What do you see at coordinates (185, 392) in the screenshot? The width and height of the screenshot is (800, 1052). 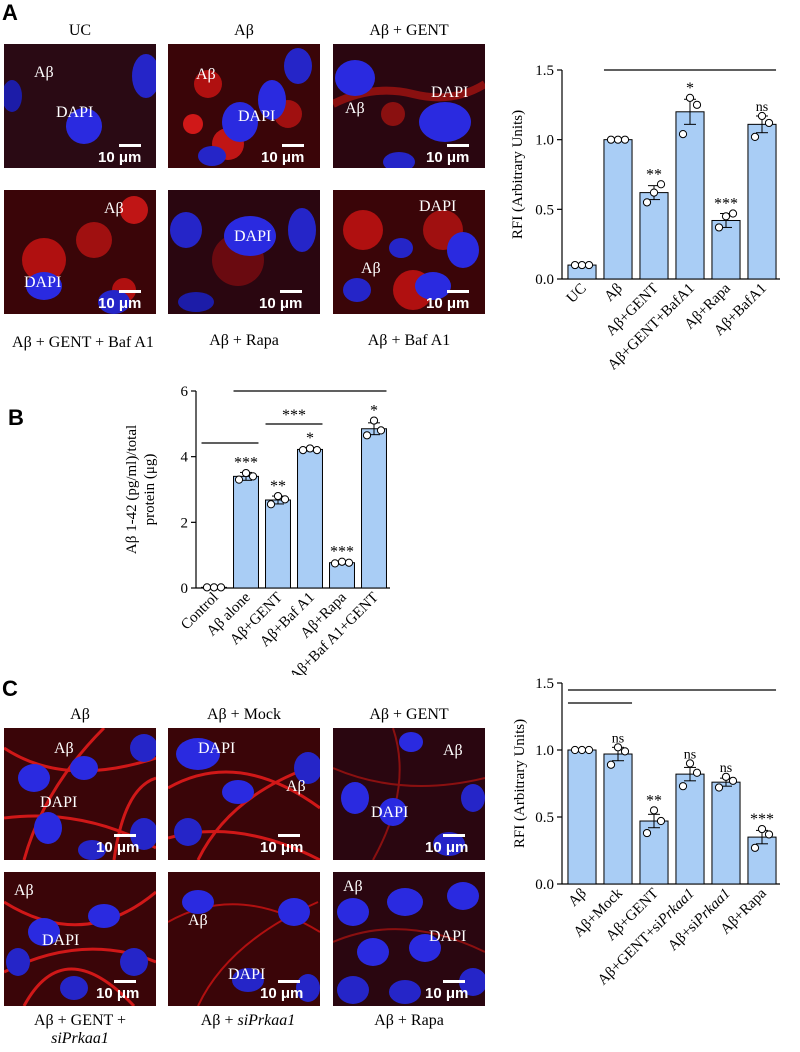 I see `y-tick-label: 6` at bounding box center [185, 392].